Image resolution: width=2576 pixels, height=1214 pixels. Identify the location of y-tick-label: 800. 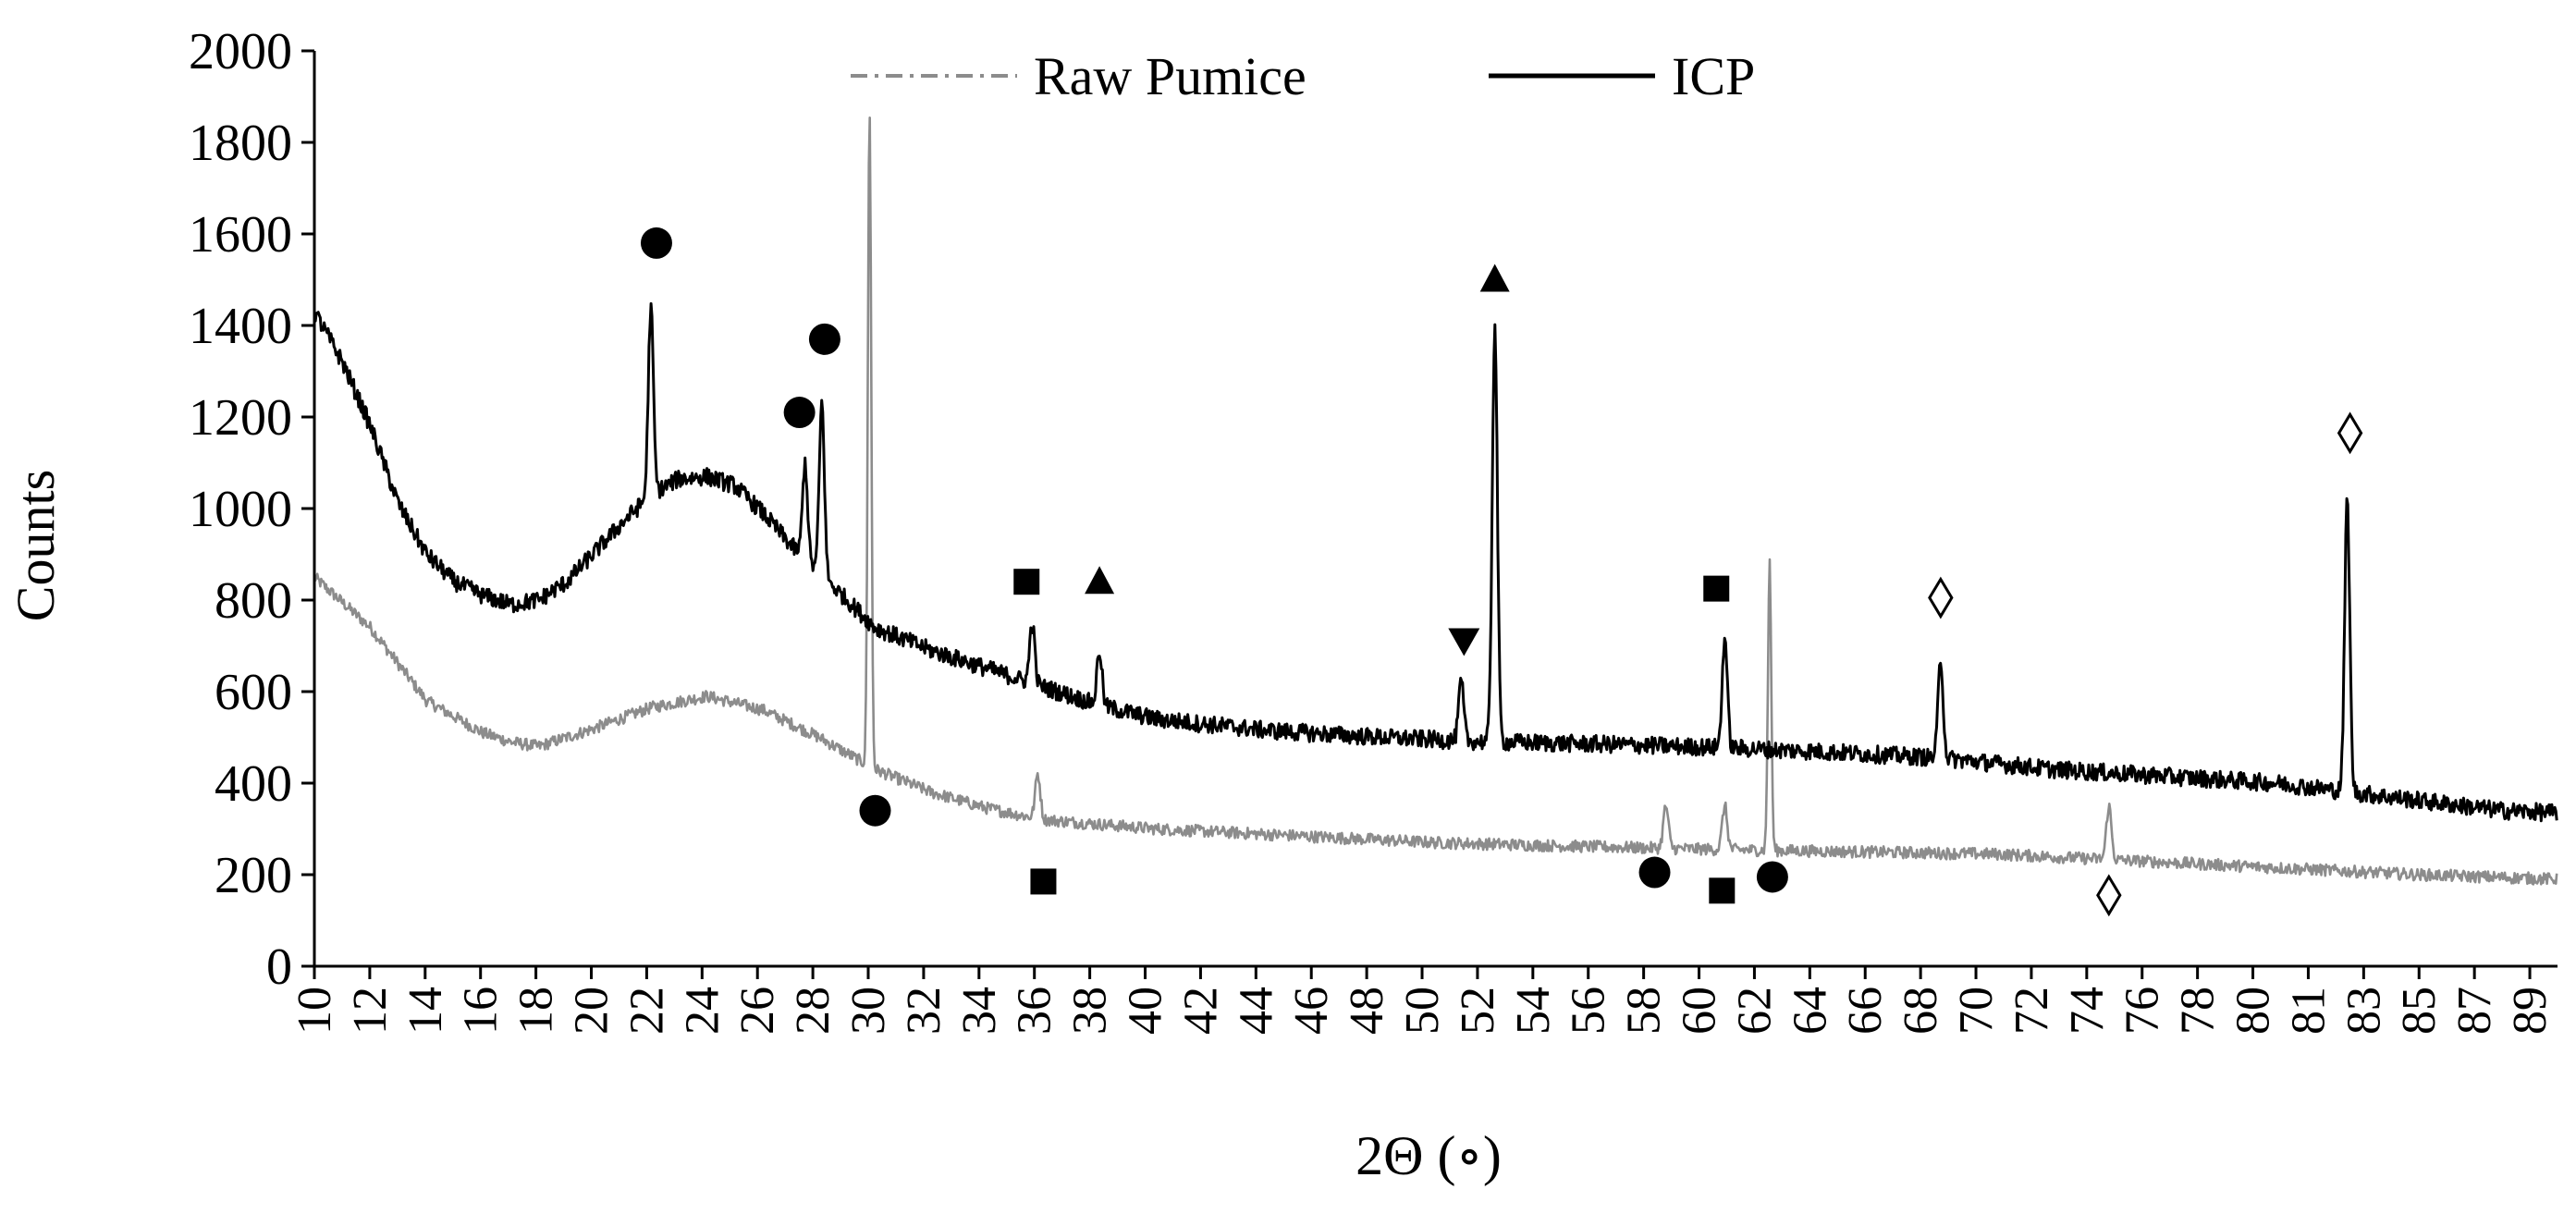
(254, 601).